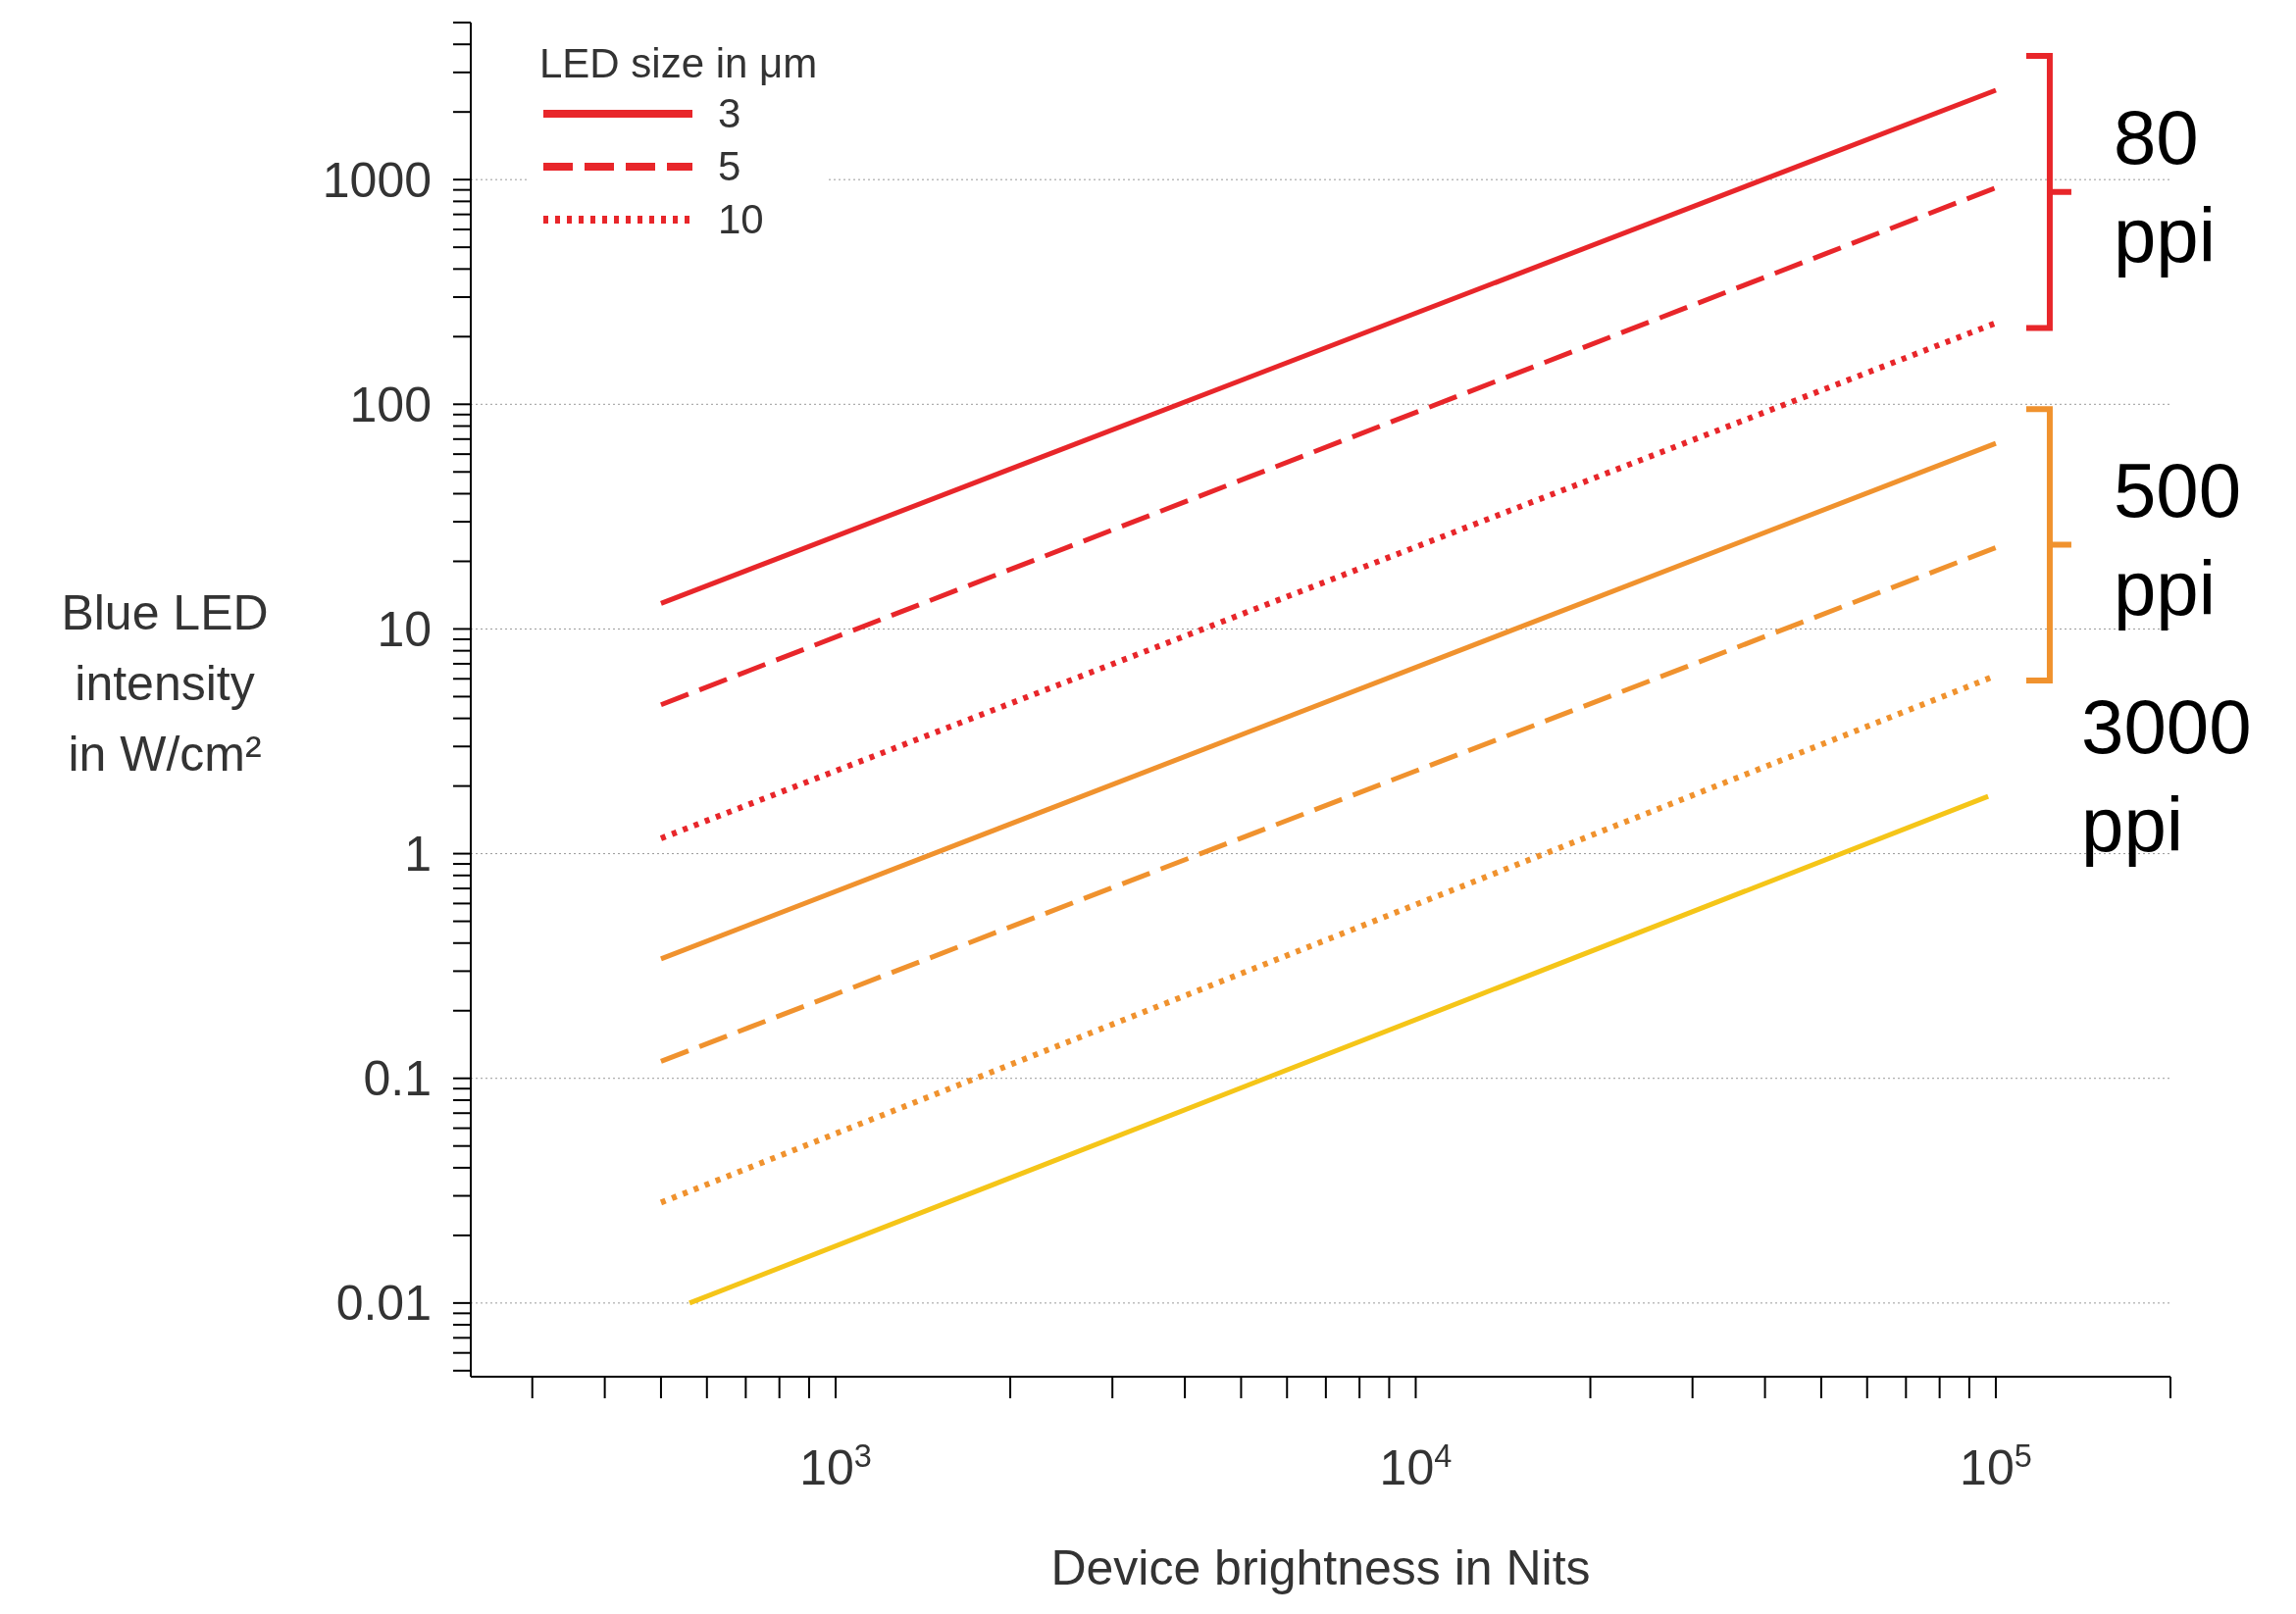 This screenshot has width=2296, height=1614. I want to click on y-tick-label: 100, so click(390, 404).